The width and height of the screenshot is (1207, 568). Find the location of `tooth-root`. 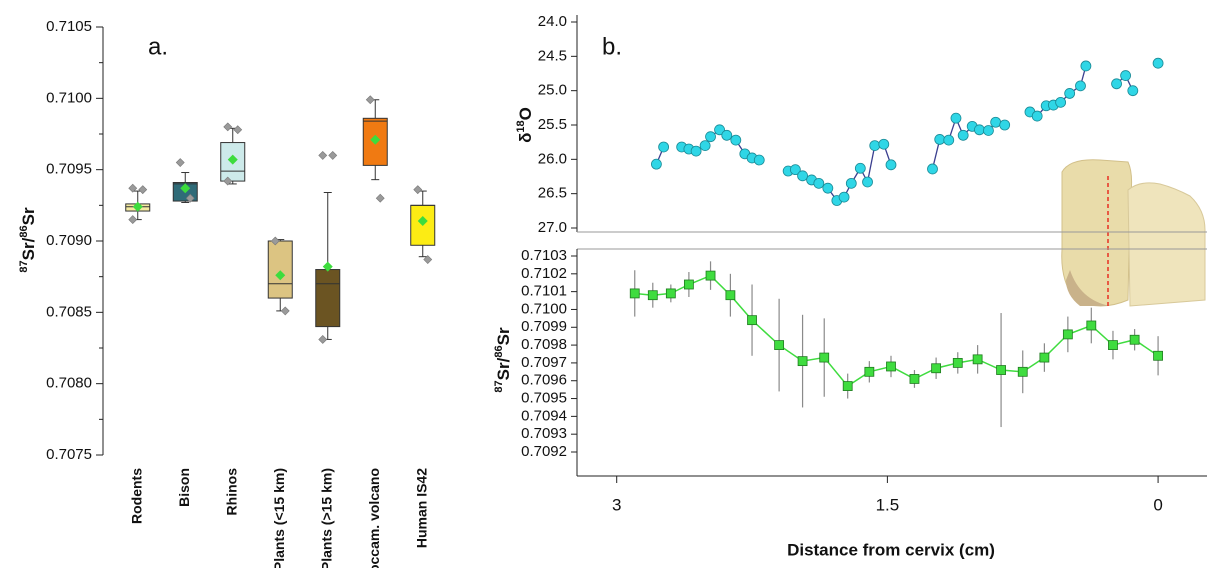

tooth-root is located at coordinates (1088, 288).